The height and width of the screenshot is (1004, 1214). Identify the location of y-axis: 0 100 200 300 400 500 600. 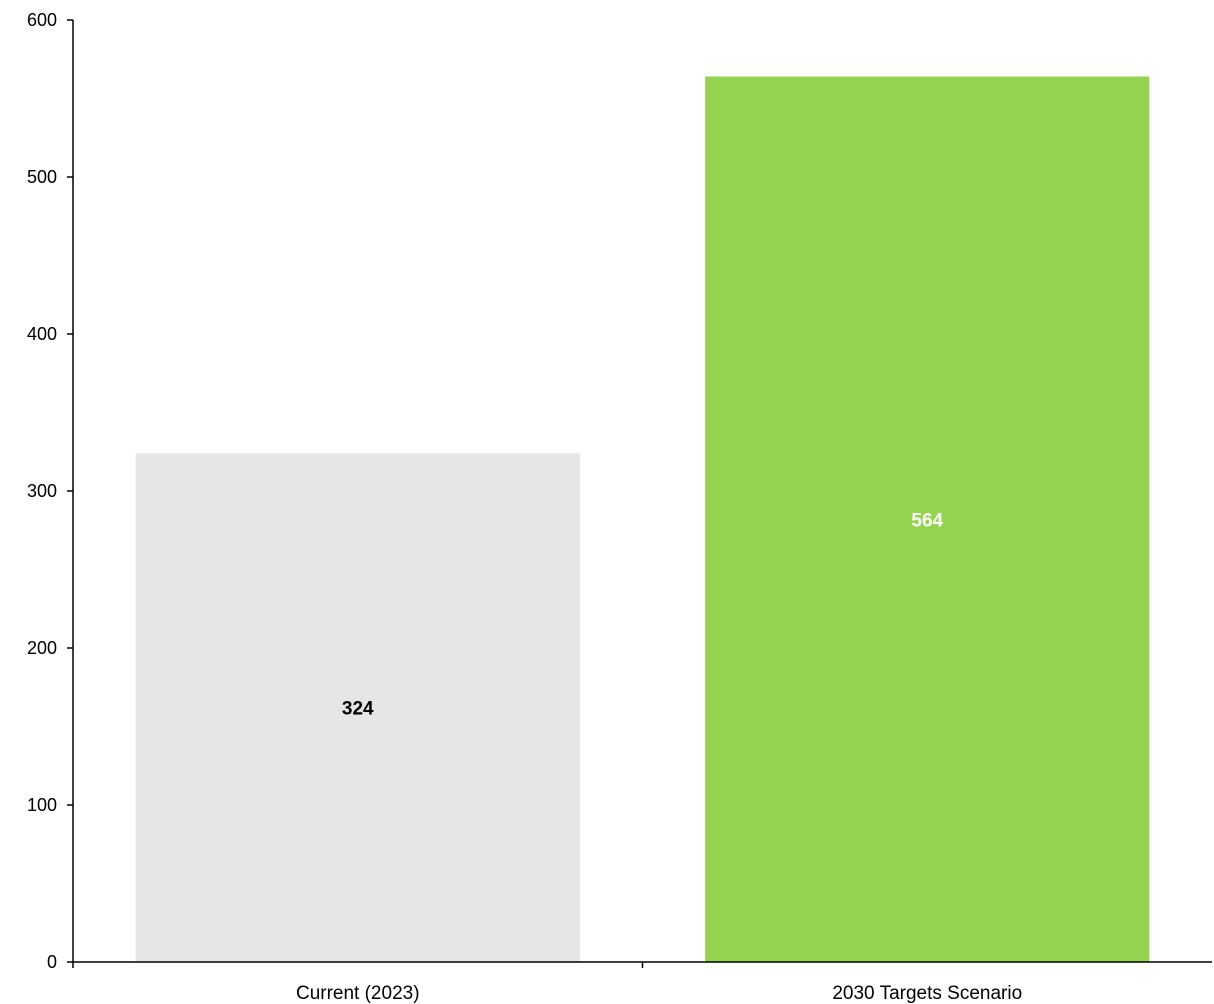
(50, 491).